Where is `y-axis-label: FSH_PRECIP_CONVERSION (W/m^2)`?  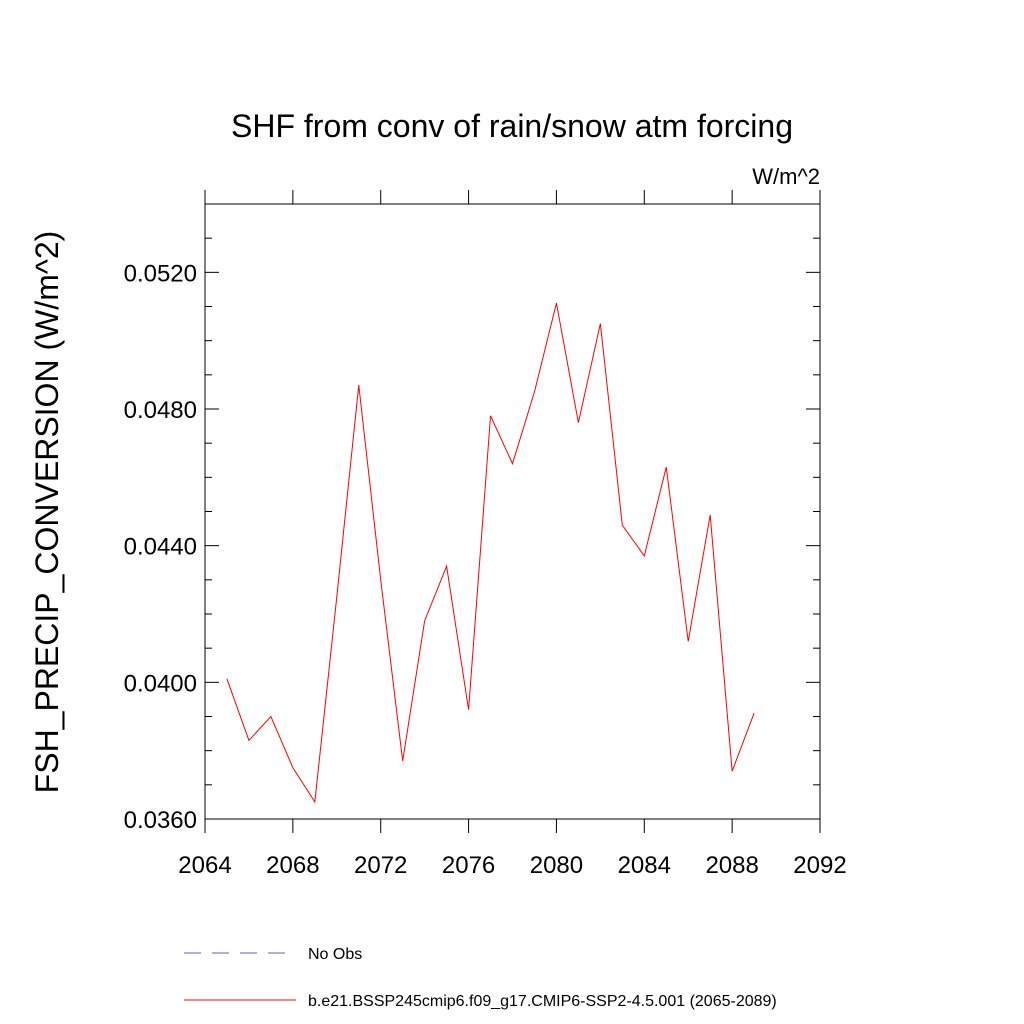
y-axis-label: FSH_PRECIP_CONVERSION (W/m^2) is located at coordinates (47, 512).